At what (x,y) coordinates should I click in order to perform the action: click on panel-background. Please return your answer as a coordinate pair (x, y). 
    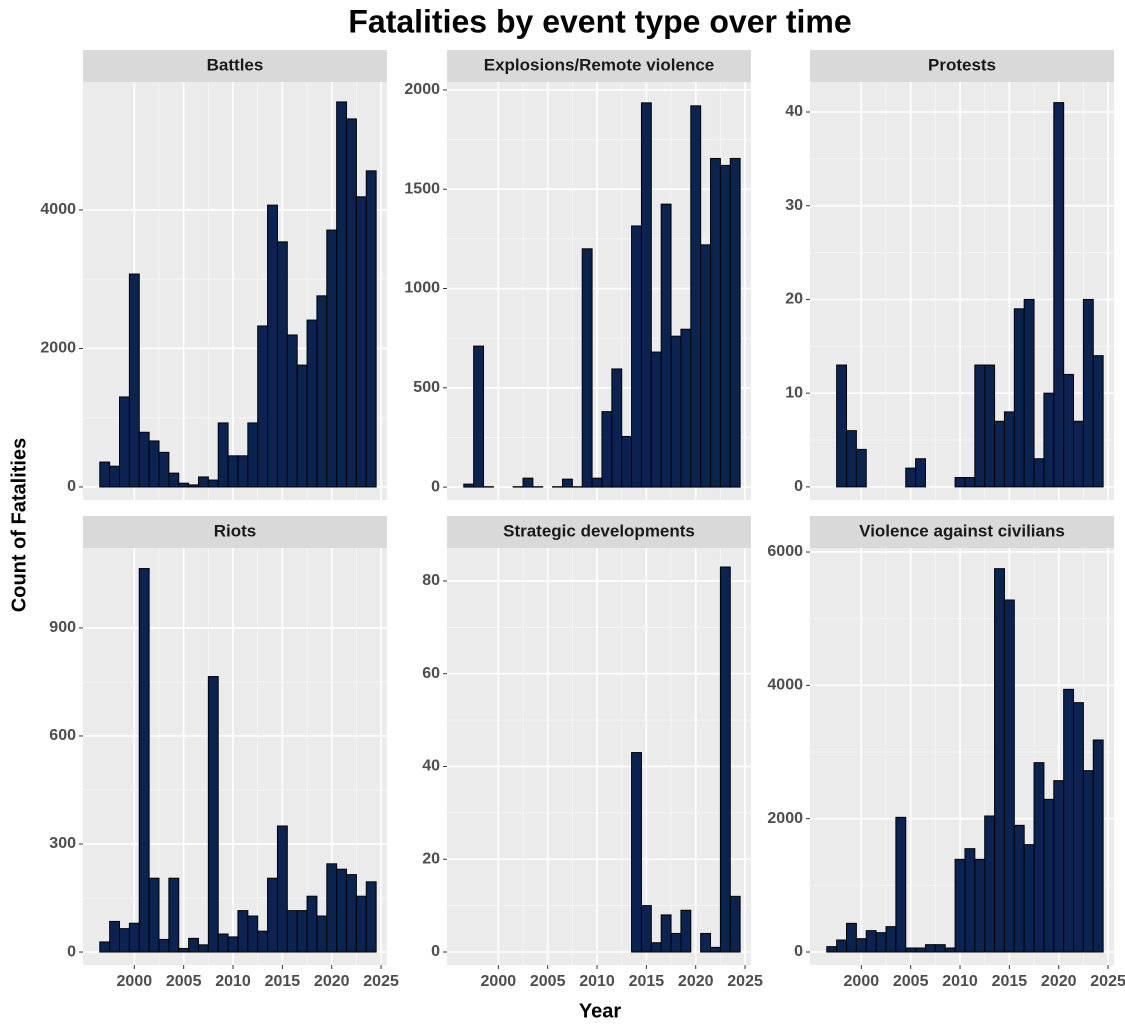
    Looking at the image, I should click on (599, 756).